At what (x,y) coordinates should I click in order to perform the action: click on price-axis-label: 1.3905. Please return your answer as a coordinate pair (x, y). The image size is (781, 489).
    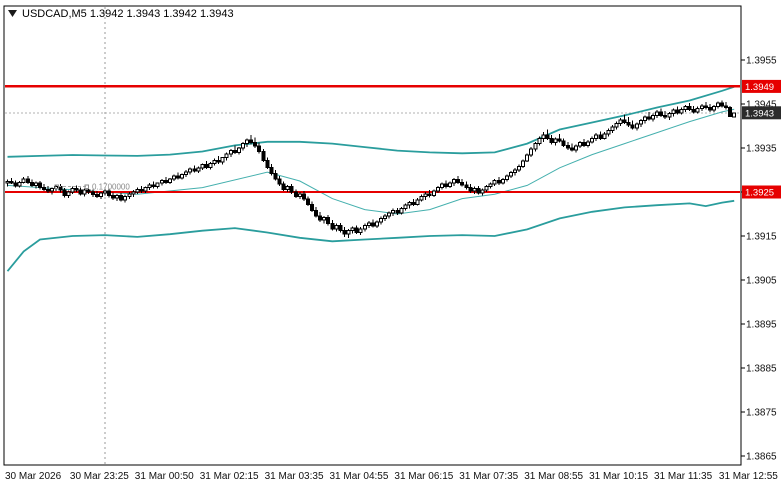
    Looking at the image, I should click on (761, 281).